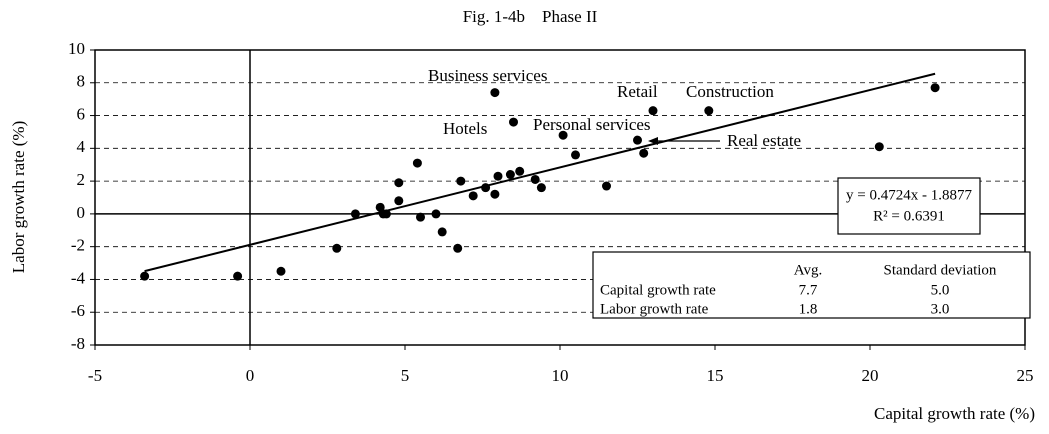 The image size is (1049, 434). I want to click on y-axis-label: Labor growth rate (%), so click(18, 197).